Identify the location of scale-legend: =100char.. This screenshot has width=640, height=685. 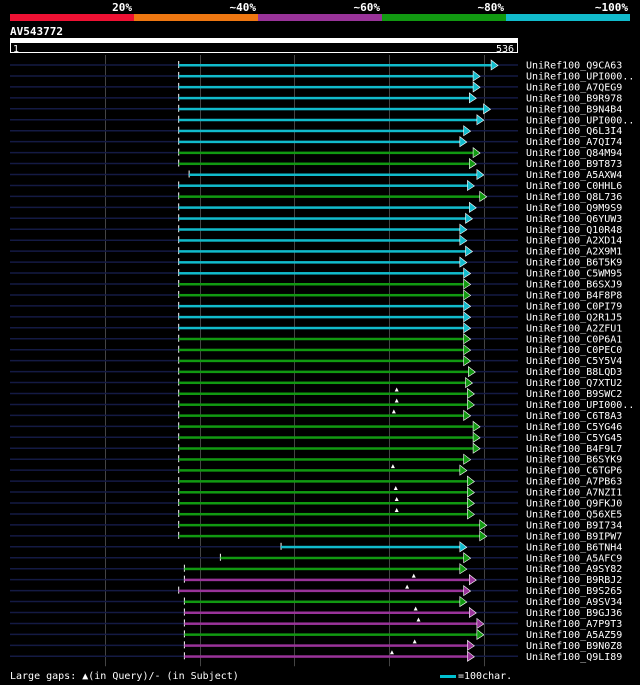
(476, 676).